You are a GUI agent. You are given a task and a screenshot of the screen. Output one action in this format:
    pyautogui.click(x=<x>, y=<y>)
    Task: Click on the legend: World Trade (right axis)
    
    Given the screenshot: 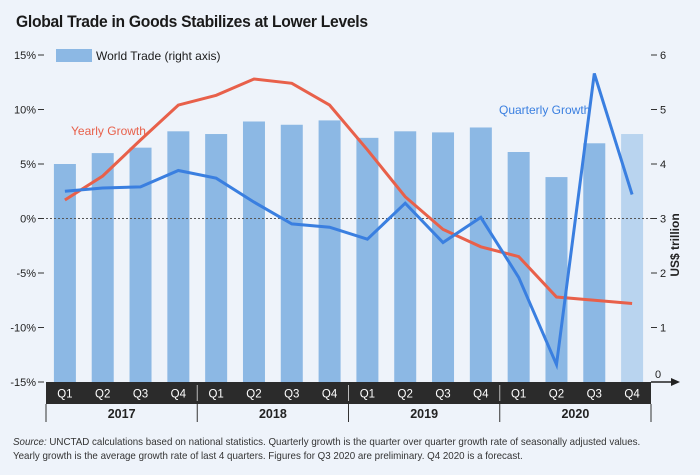 What is the action you would take?
    pyautogui.click(x=138, y=56)
    